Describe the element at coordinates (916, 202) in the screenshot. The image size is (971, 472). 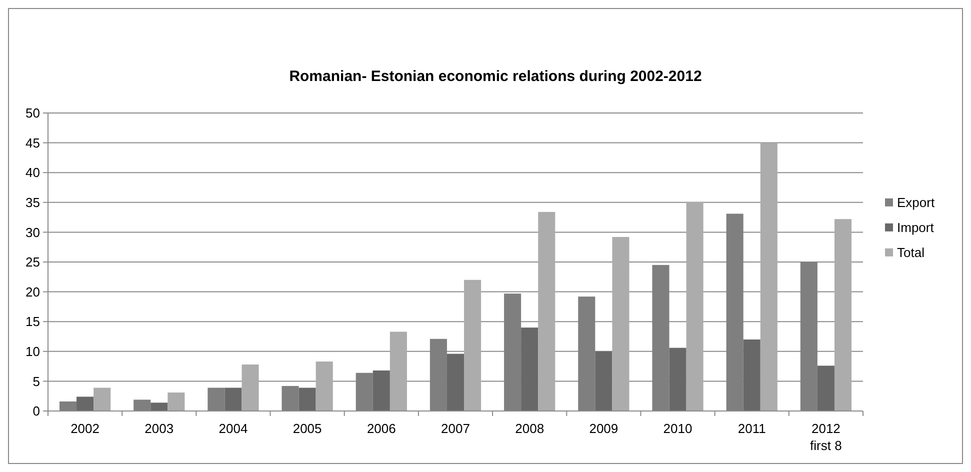
I see `legend-label: Export` at that location.